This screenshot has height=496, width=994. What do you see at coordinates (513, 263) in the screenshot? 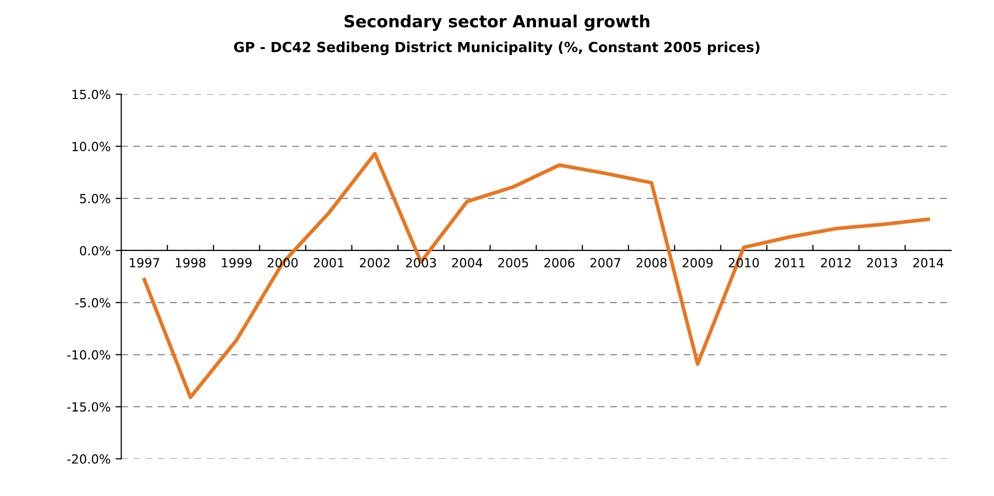
I see `x-tick-label: 2005` at bounding box center [513, 263].